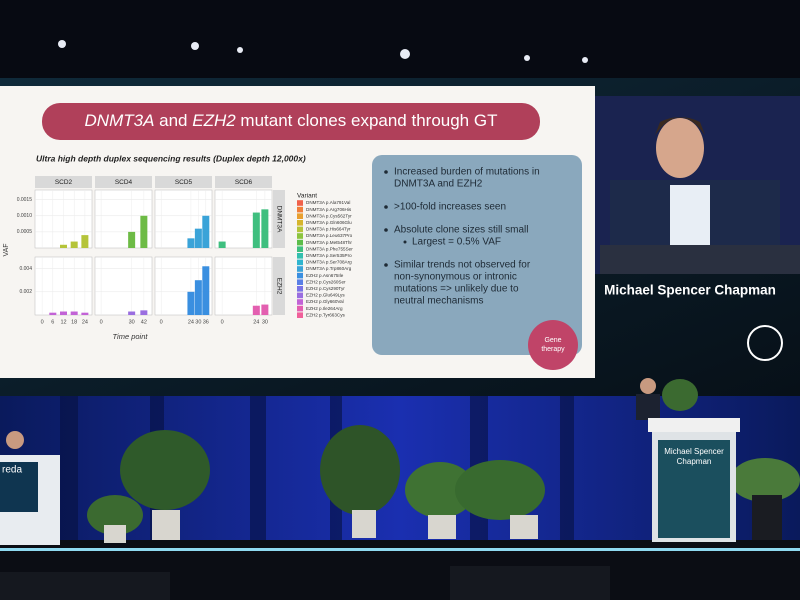  What do you see at coordinates (278, 219) in the screenshot?
I see `facet-label: DNMT3A` at bounding box center [278, 219].